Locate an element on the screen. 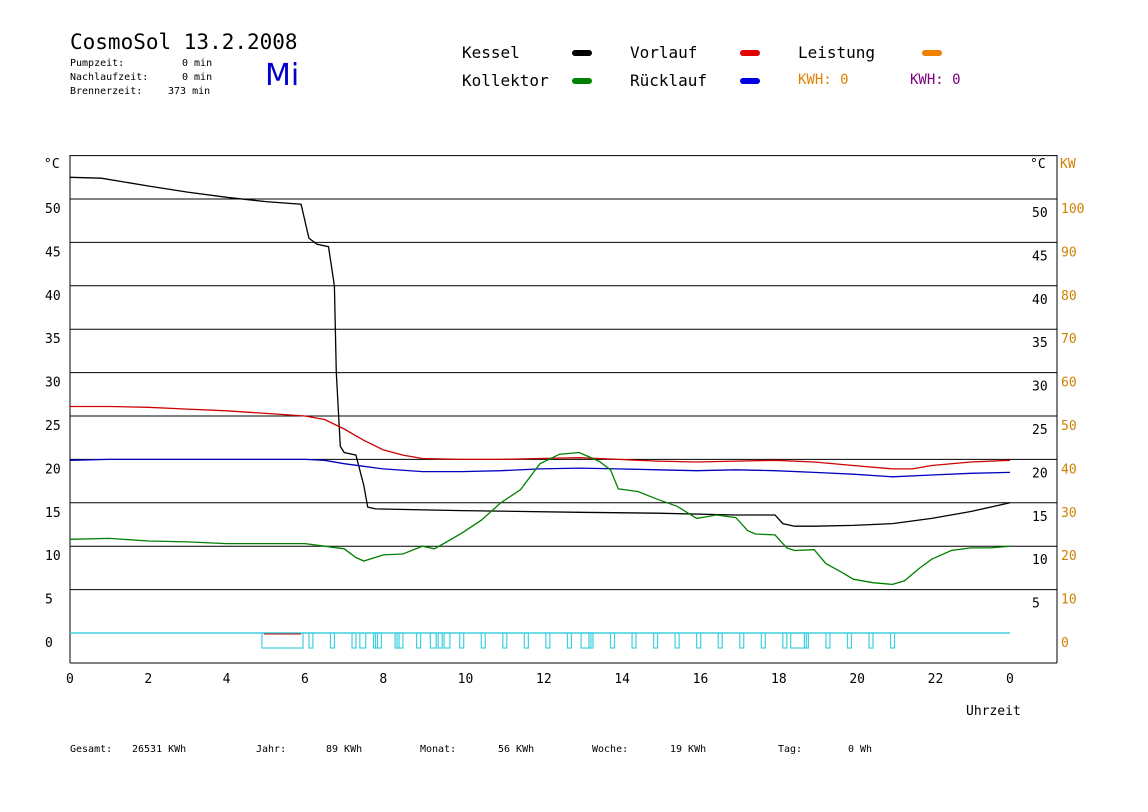 This screenshot has width=1148, height=812. x-tick-label: 18 is located at coordinates (779, 679).